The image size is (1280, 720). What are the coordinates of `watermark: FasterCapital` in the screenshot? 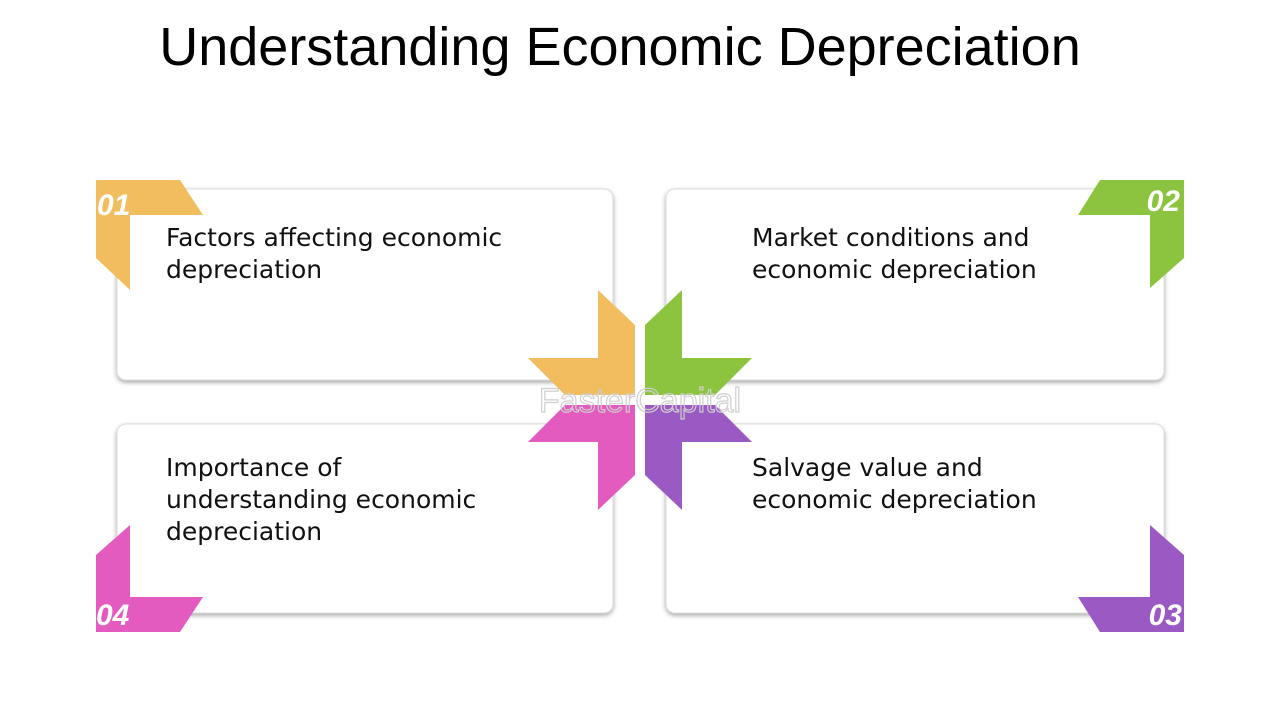 It's located at (640, 401).